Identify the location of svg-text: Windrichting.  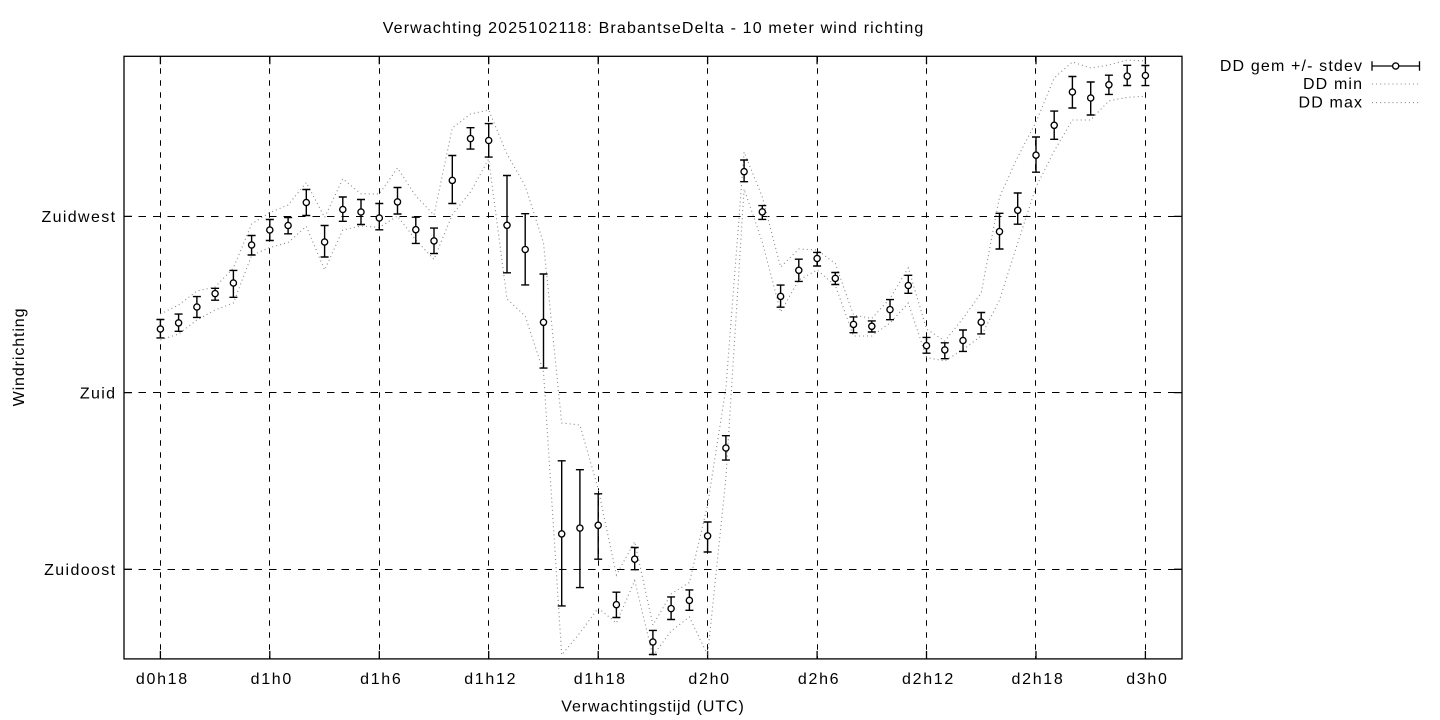
(19, 357).